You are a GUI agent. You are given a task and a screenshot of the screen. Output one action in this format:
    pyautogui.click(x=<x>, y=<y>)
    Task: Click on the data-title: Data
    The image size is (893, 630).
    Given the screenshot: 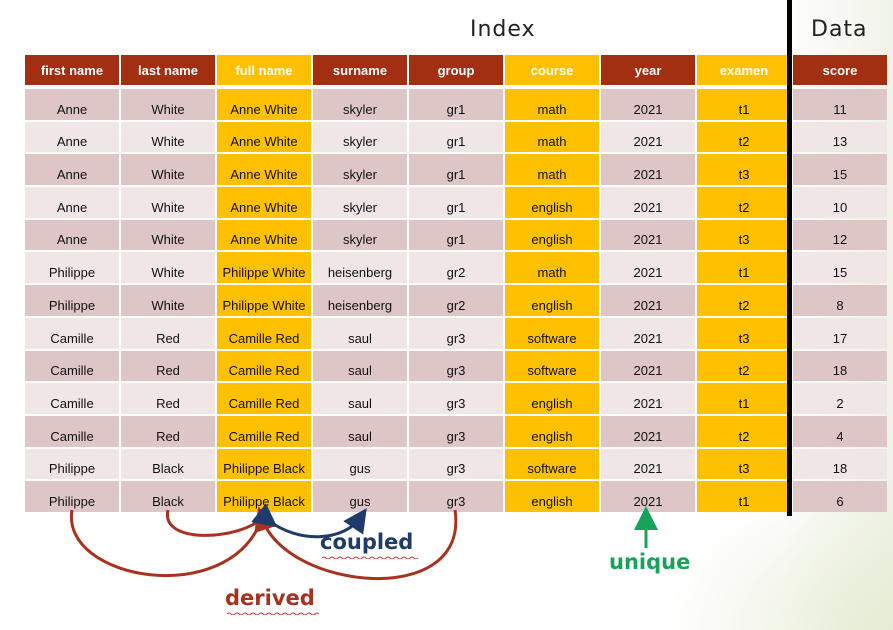 What is the action you would take?
    pyautogui.click(x=839, y=29)
    